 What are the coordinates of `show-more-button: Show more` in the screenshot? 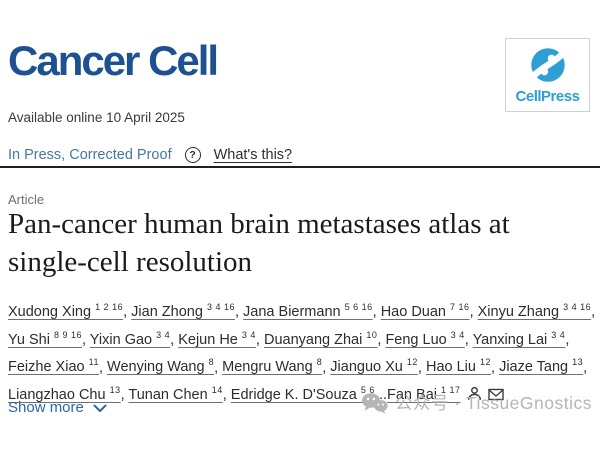 It's located at (57, 407).